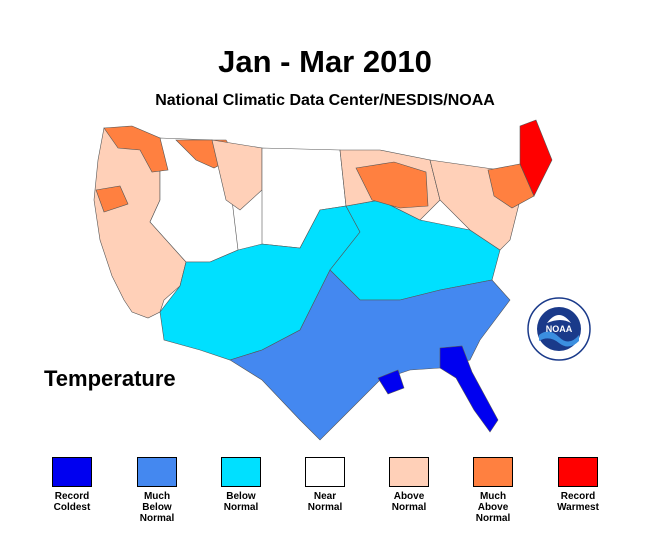 Image resolution: width=650 pixels, height=534 pixels. What do you see at coordinates (157, 507) in the screenshot?
I see `legend-label: Much Below Normal` at bounding box center [157, 507].